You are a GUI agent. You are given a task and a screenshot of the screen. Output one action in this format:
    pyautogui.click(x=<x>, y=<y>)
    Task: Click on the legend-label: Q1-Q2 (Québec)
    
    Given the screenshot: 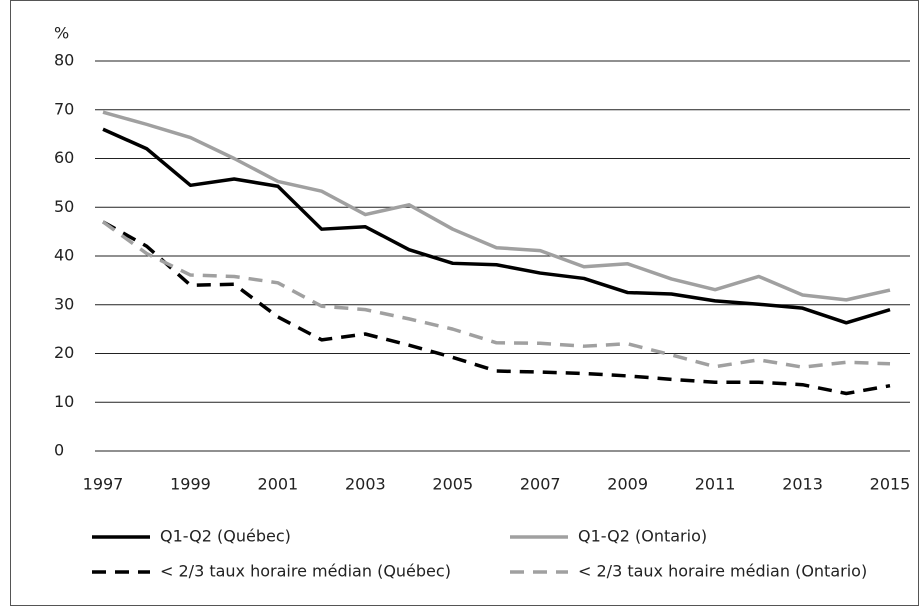 What is the action you would take?
    pyautogui.click(x=225, y=536)
    